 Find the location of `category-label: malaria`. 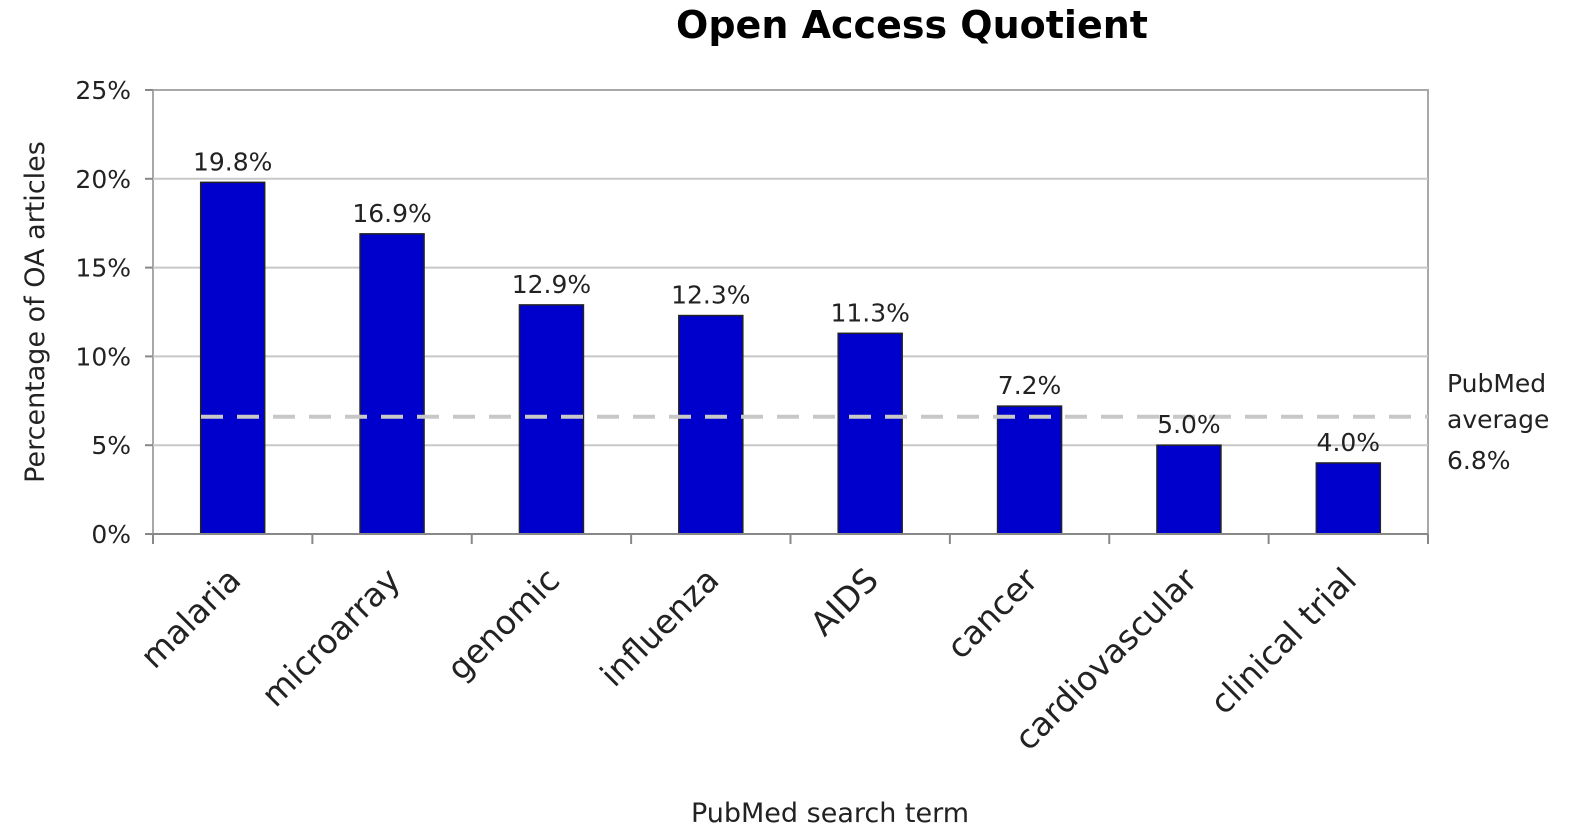

category-label: malaria is located at coordinates (191, 618).